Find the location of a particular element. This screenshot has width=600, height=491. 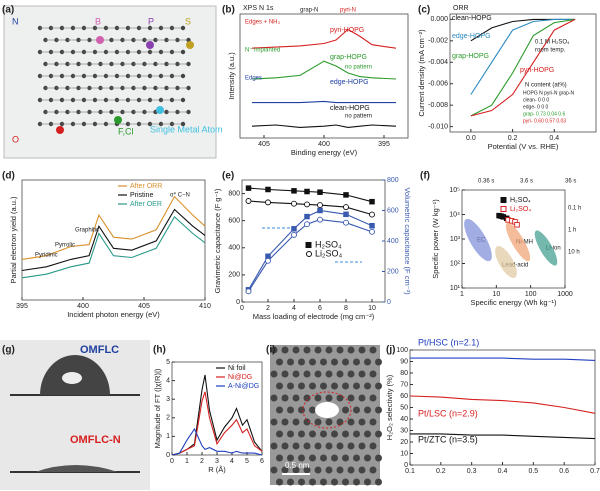

y-tick-label: 70 is located at coordinates (404, 384).